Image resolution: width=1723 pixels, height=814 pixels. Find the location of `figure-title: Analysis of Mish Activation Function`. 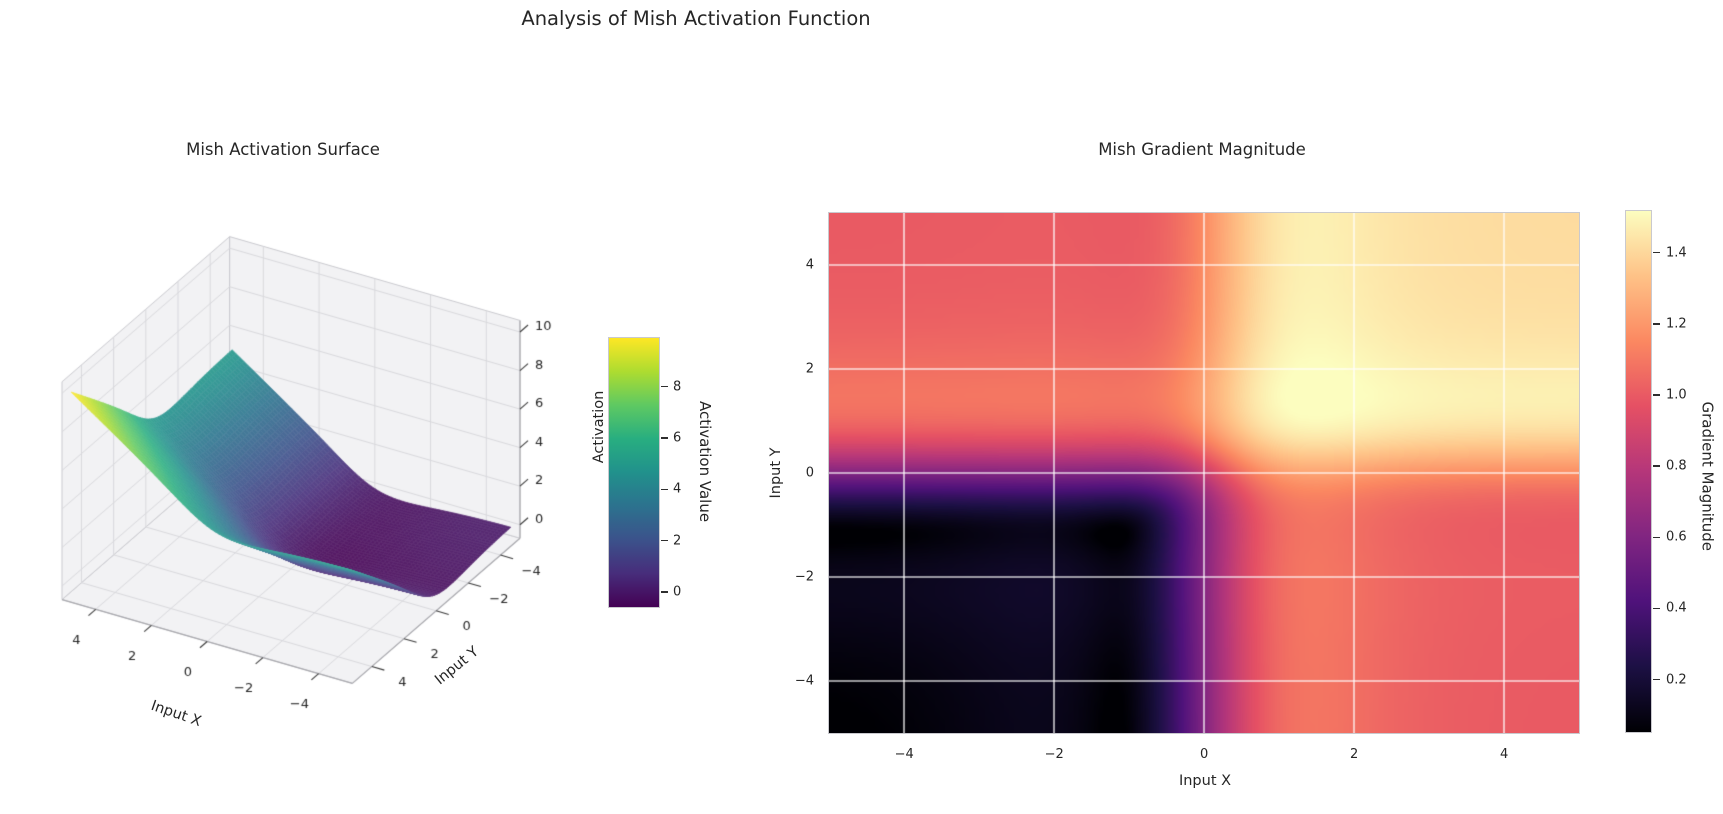

figure-title: Analysis of Mish Activation Function is located at coordinates (696, 18).